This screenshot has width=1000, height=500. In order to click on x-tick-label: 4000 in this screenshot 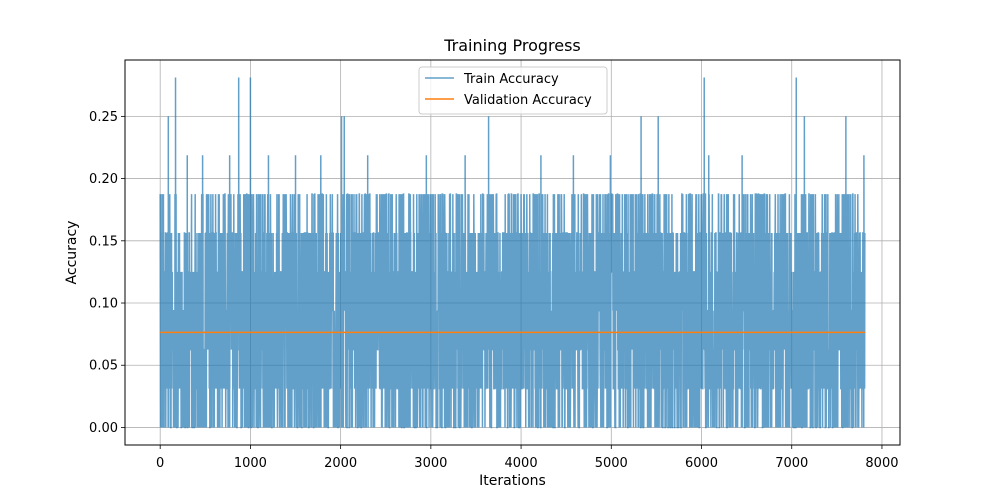, I will do `click(521, 463)`.